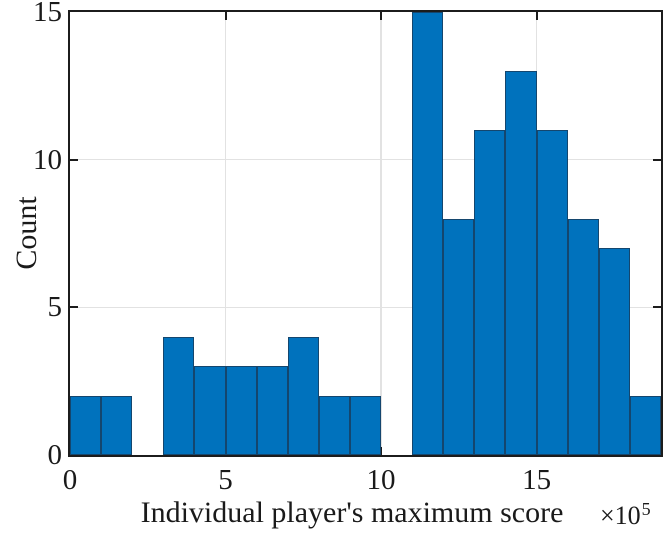  I want to click on y-tick-label: 10, so click(47, 159).